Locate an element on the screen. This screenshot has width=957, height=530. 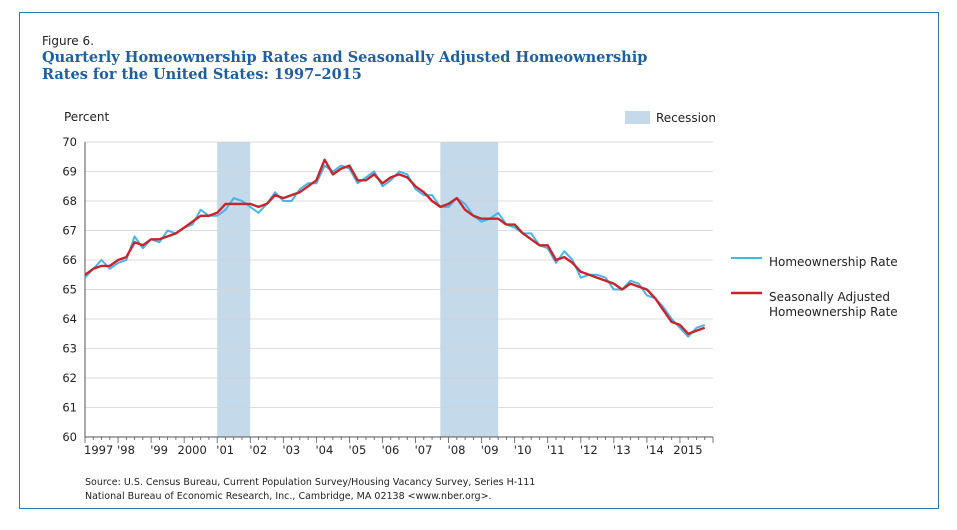
x-tick-label-2007: '07 is located at coordinates (424, 450).